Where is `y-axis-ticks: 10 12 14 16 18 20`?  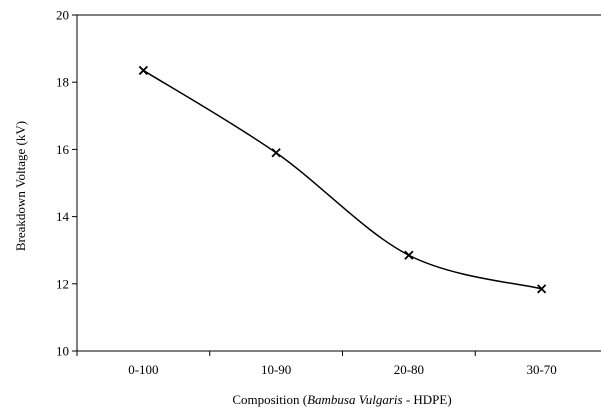
y-axis-ticks: 10 12 14 16 18 20 is located at coordinates (66, 183).